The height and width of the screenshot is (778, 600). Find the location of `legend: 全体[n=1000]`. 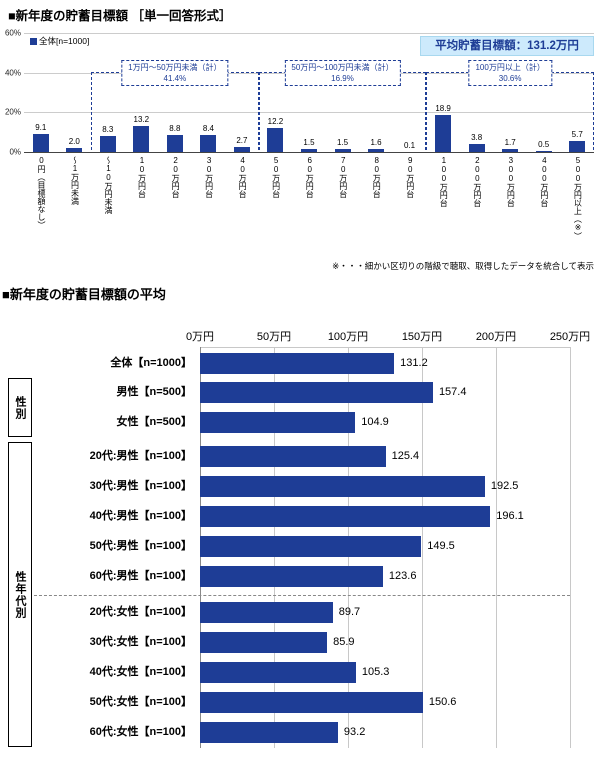

legend: 全体[n=1000] is located at coordinates (59, 41).